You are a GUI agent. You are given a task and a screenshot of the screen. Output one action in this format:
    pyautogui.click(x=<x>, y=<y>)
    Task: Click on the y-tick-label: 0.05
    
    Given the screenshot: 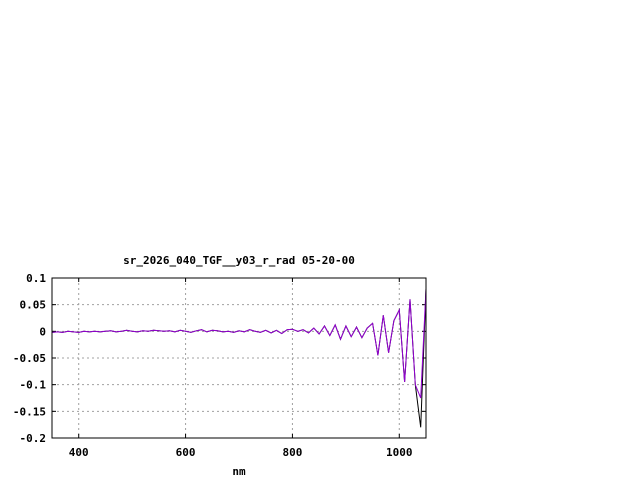 What is the action you would take?
    pyautogui.click(x=33, y=305)
    